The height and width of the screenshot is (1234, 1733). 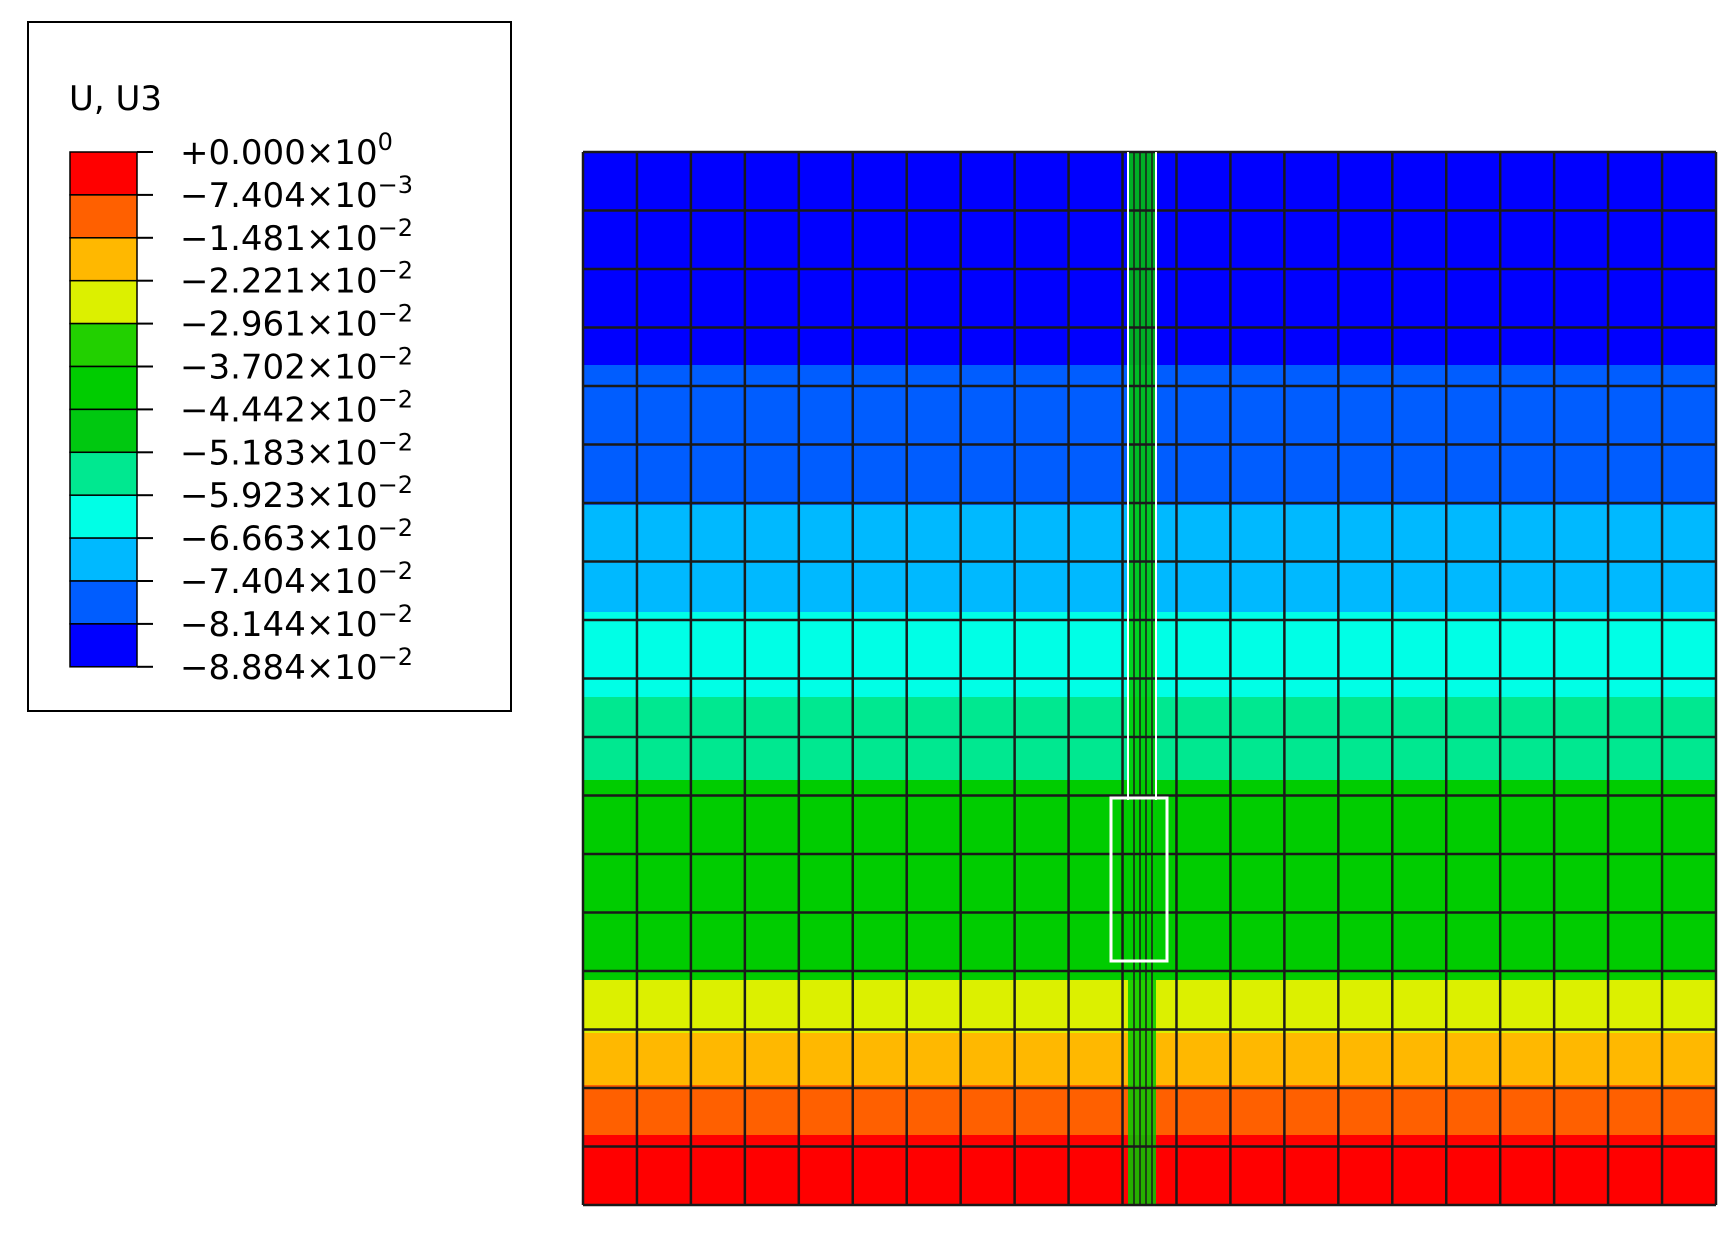 I want to click on label-mantissa: −6.663×10, so click(x=279, y=539).